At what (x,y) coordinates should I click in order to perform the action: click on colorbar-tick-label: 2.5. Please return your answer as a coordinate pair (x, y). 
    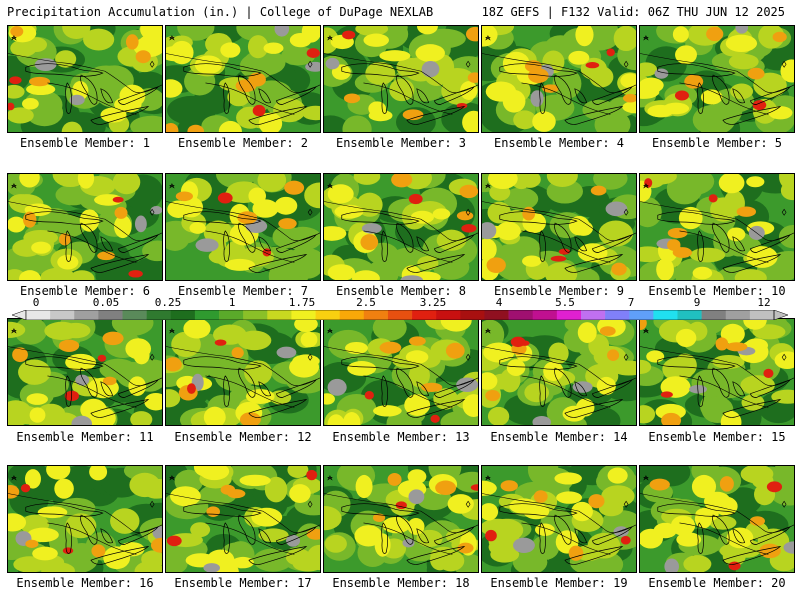
    Looking at the image, I should click on (366, 302).